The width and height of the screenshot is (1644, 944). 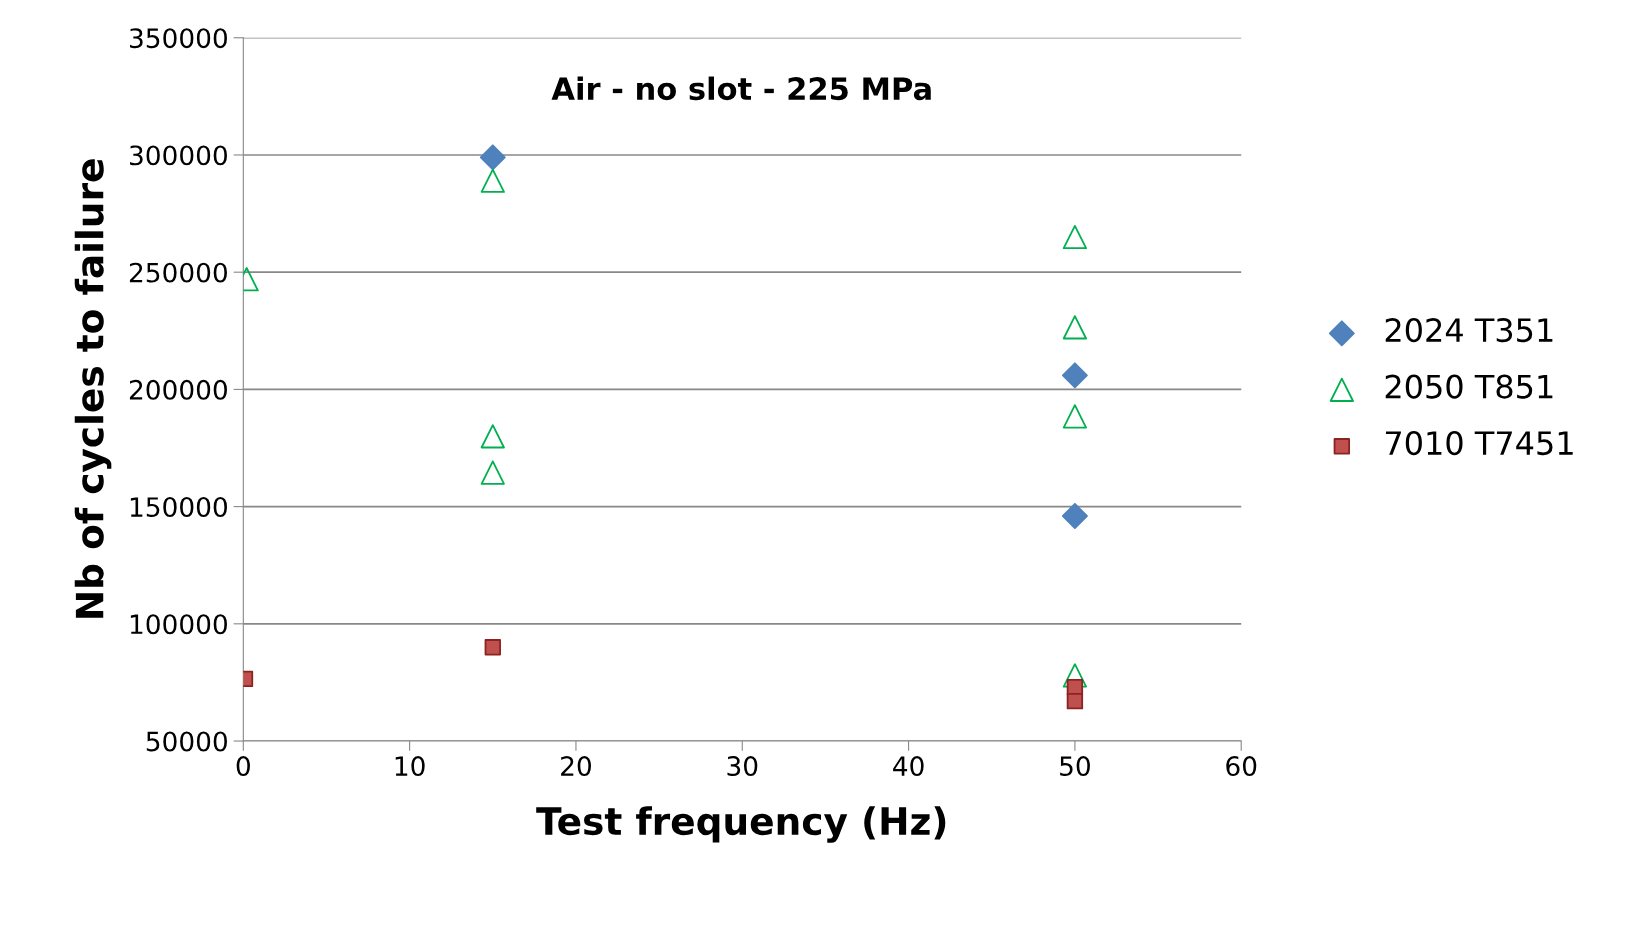 What do you see at coordinates (243, 766) in the screenshot?
I see `x-tick-label: 0` at bounding box center [243, 766].